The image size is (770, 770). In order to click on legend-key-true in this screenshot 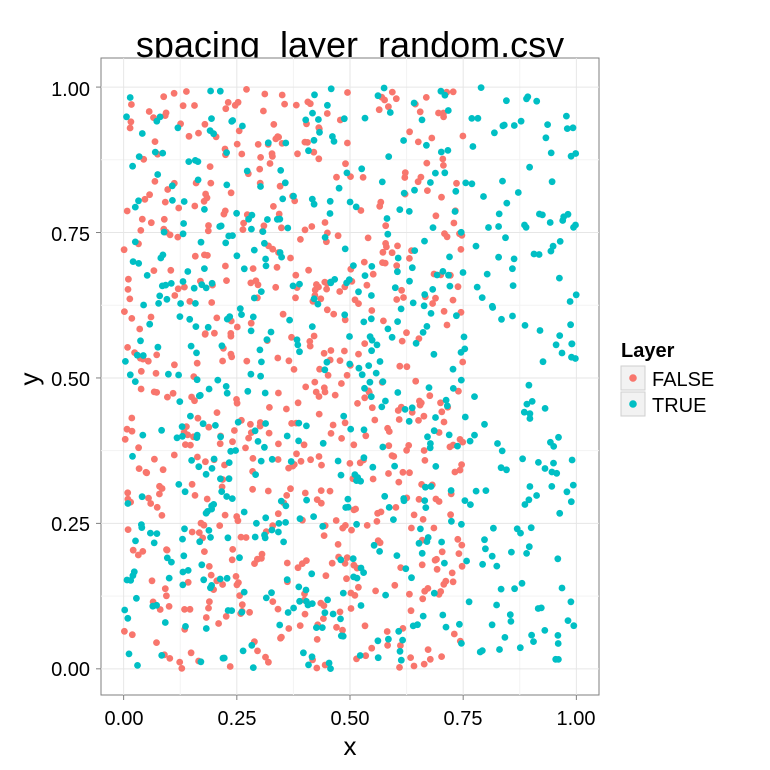, I will do `click(633, 404)`.